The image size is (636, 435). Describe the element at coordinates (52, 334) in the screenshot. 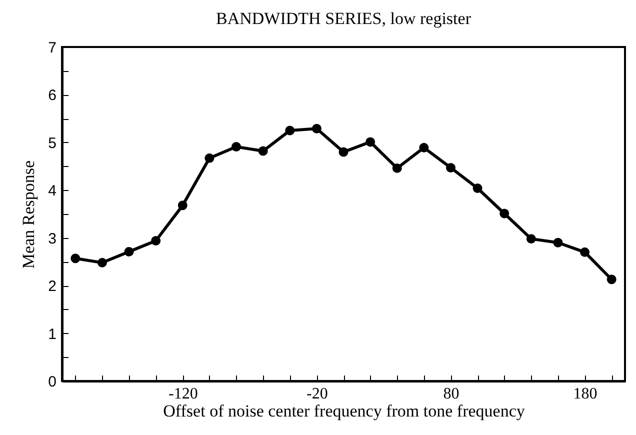

I see `y-tick-label: 1` at that location.